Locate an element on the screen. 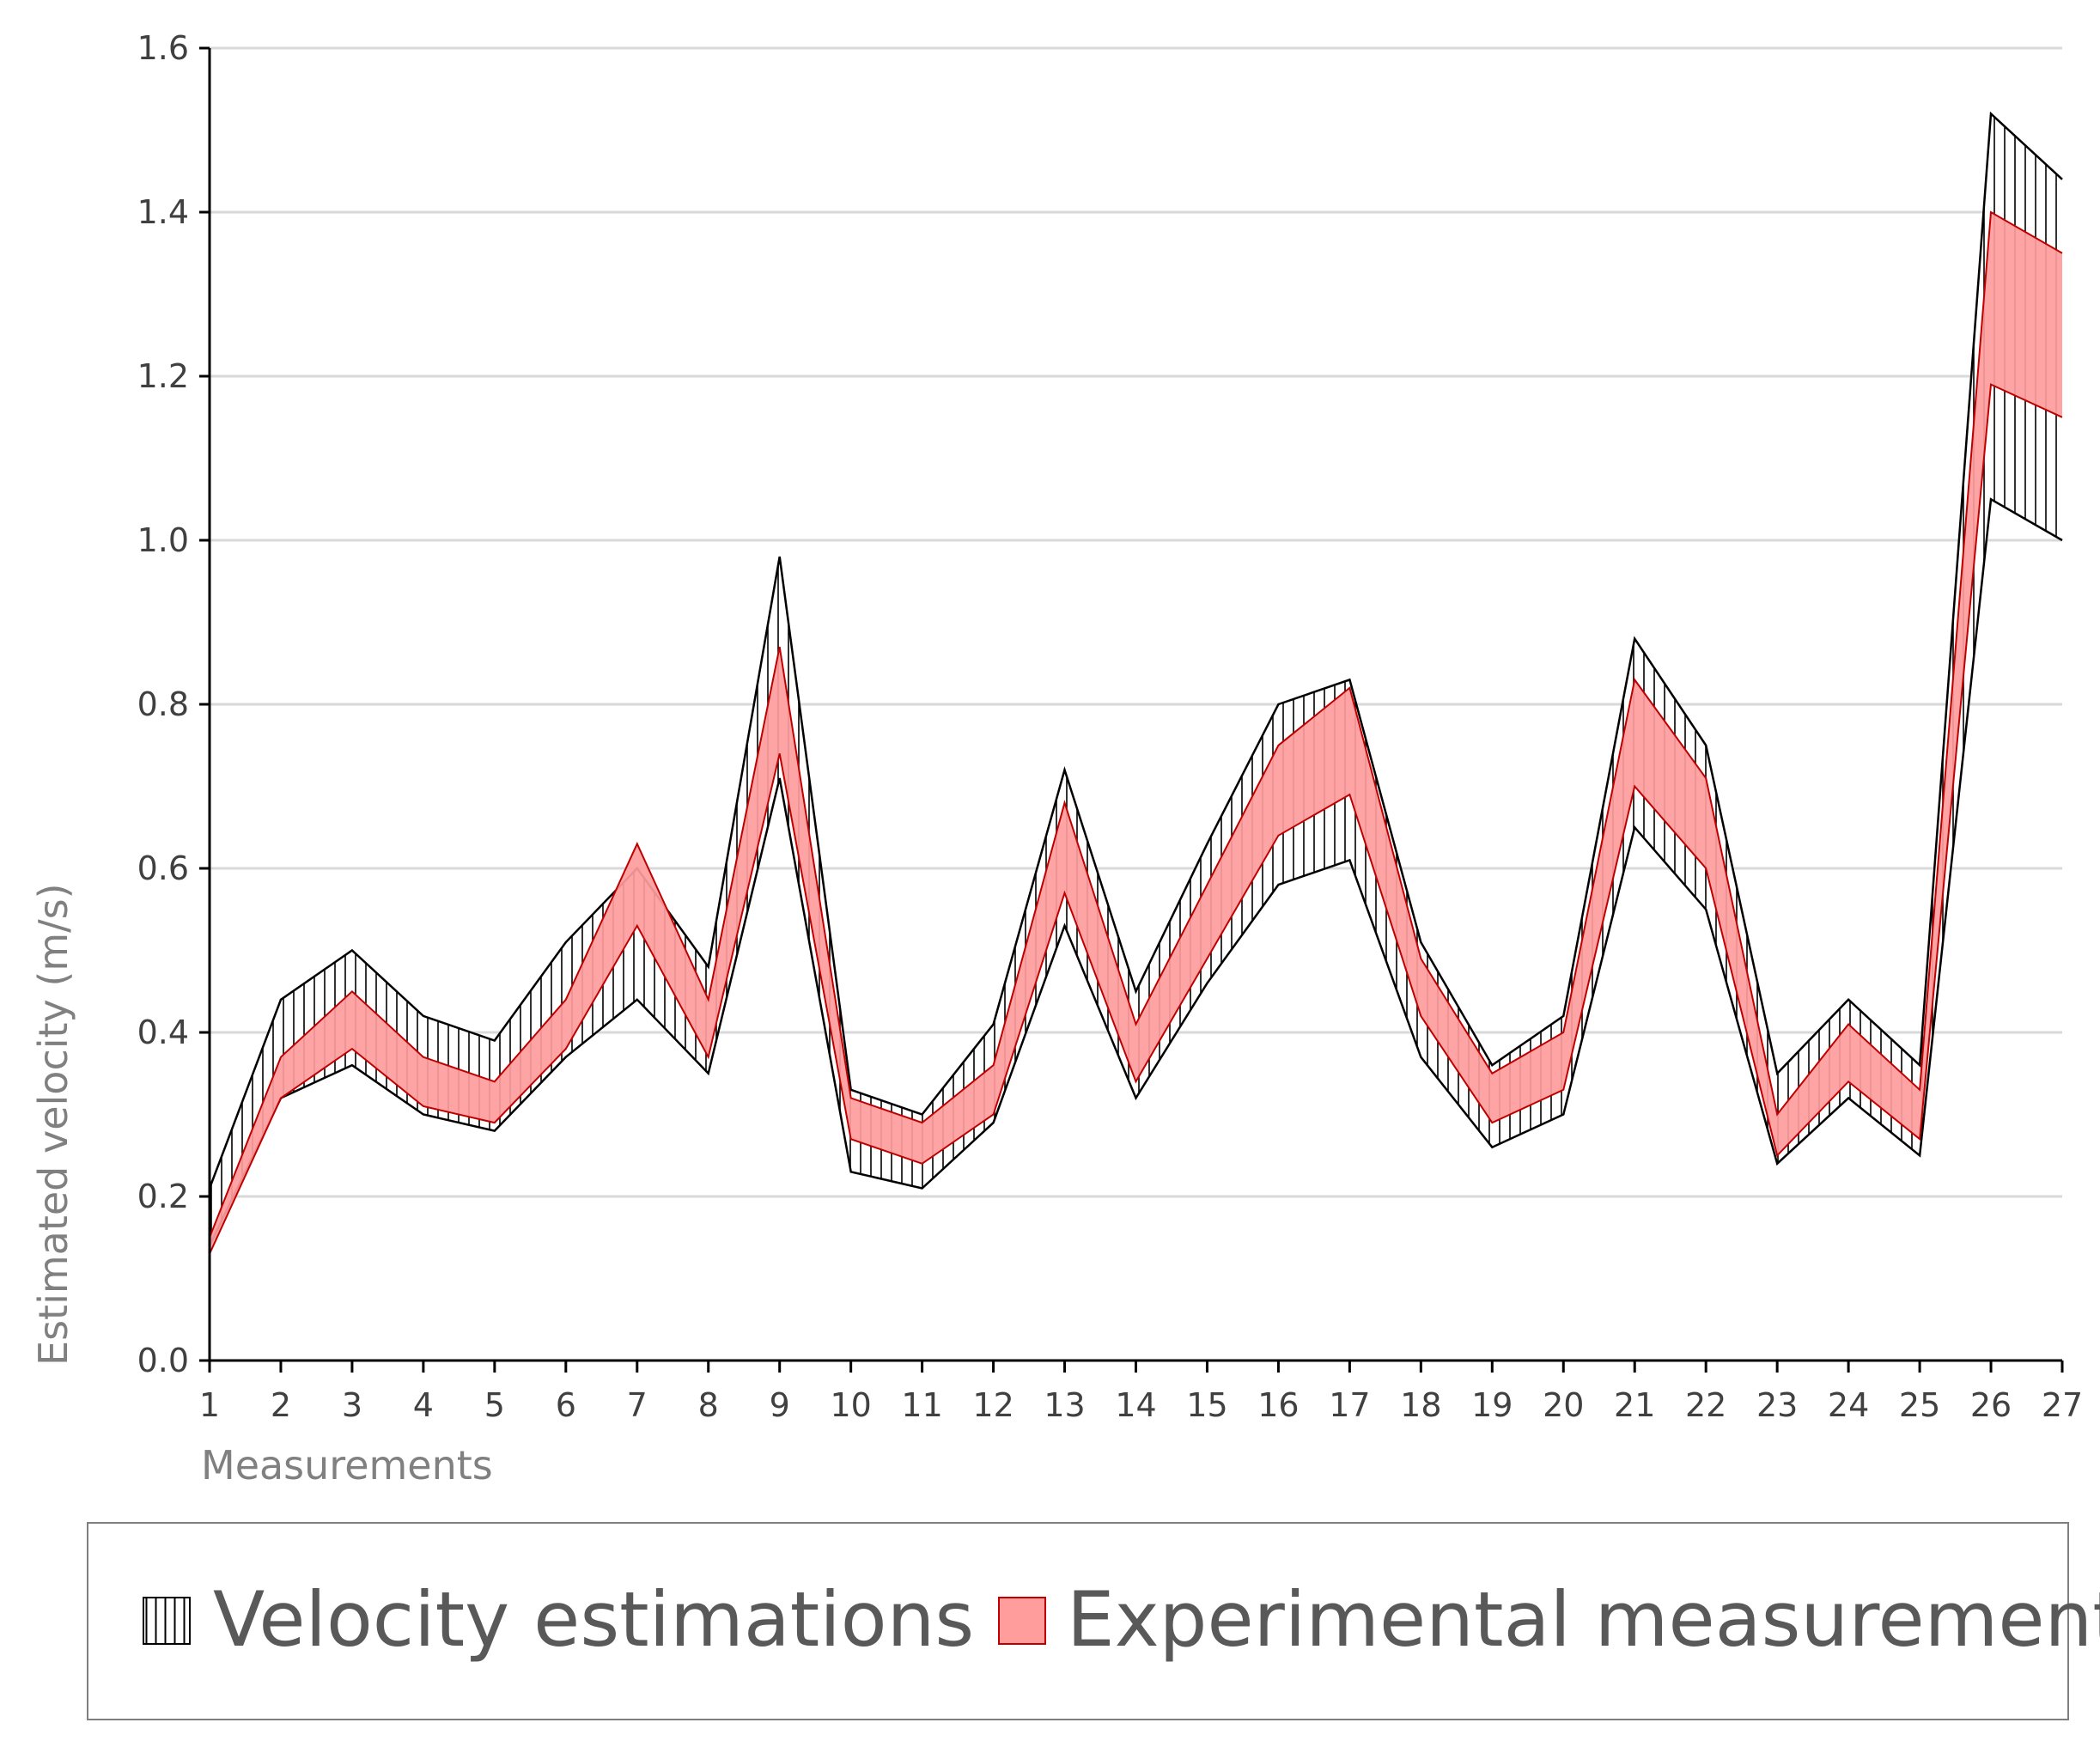  x-tick-label: 23 is located at coordinates (1777, 1405).